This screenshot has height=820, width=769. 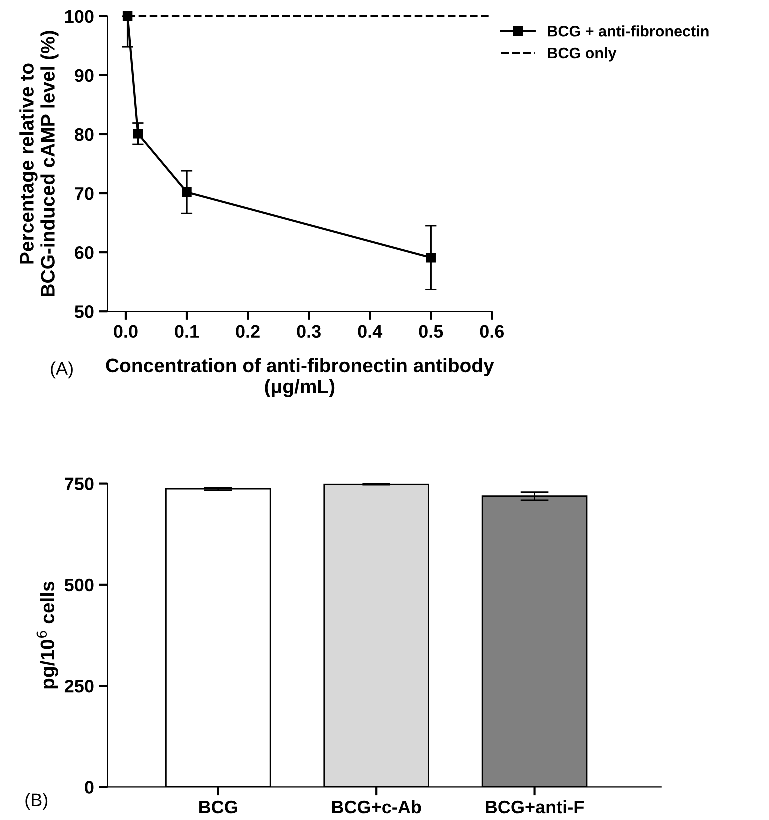 What do you see at coordinates (300, 378) in the screenshot?
I see `x-axis-title: Concentration of anti-fibronectin antibody (μg/mL)` at bounding box center [300, 378].